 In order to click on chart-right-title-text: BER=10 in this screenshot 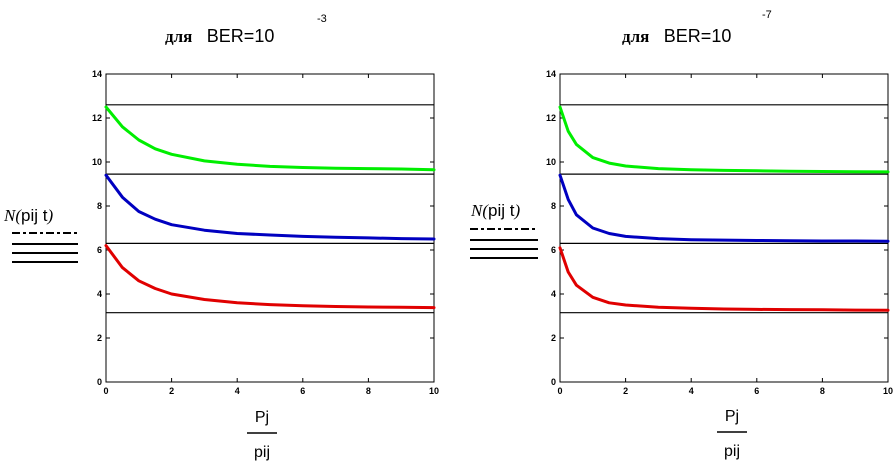, I will do `click(698, 36)`.